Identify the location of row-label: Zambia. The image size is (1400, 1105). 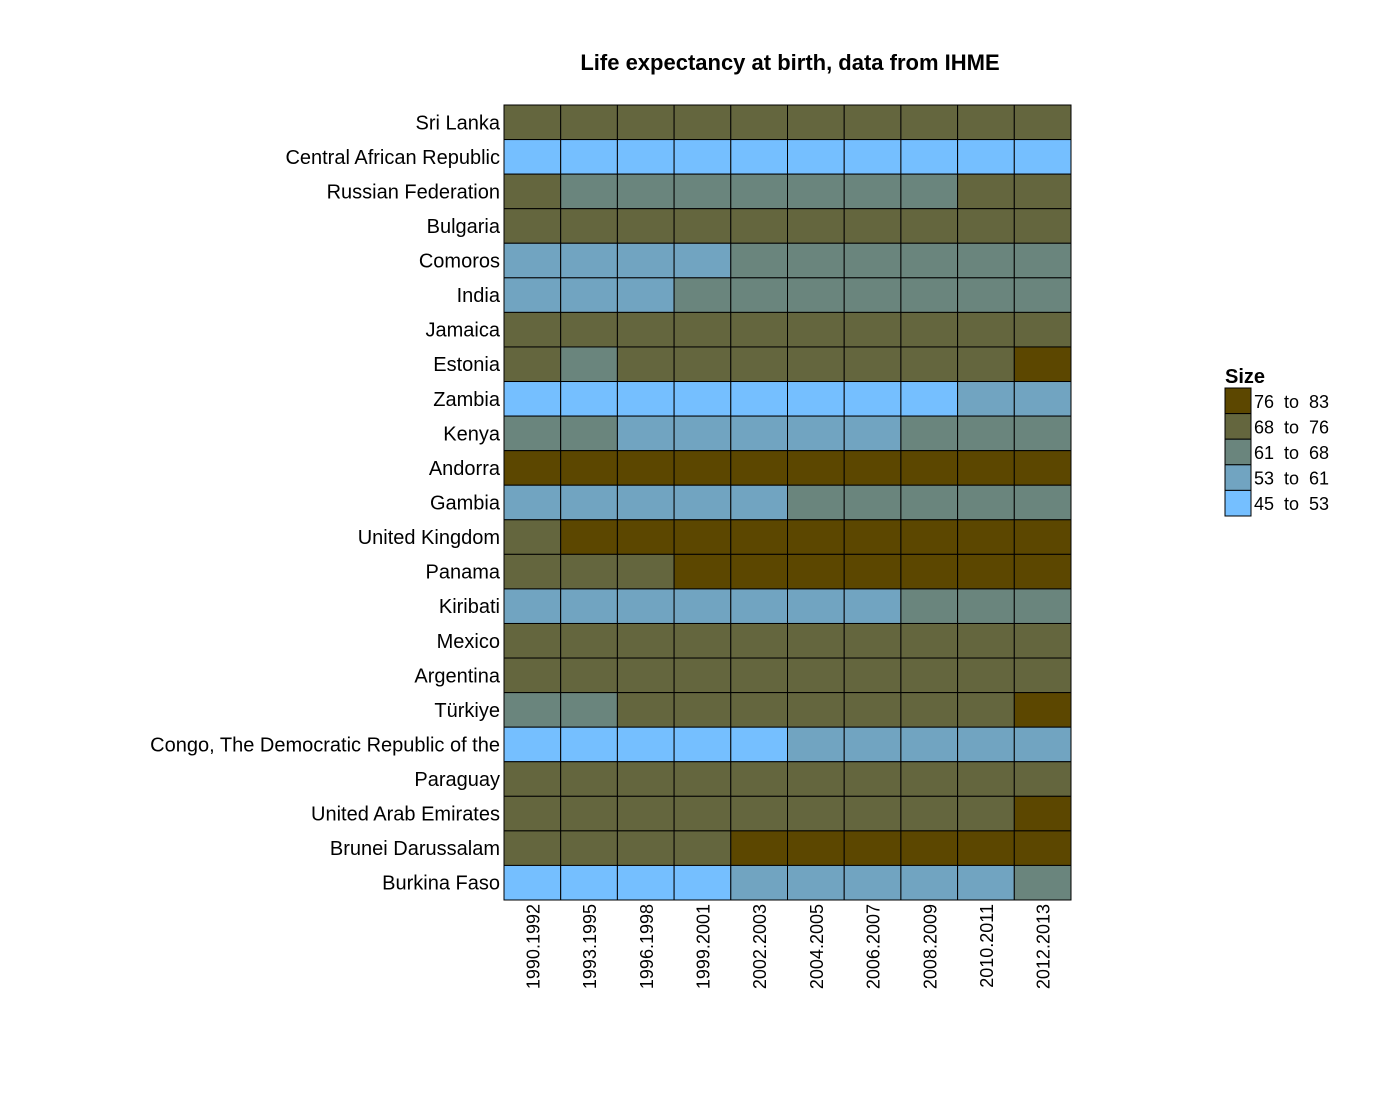
(467, 400).